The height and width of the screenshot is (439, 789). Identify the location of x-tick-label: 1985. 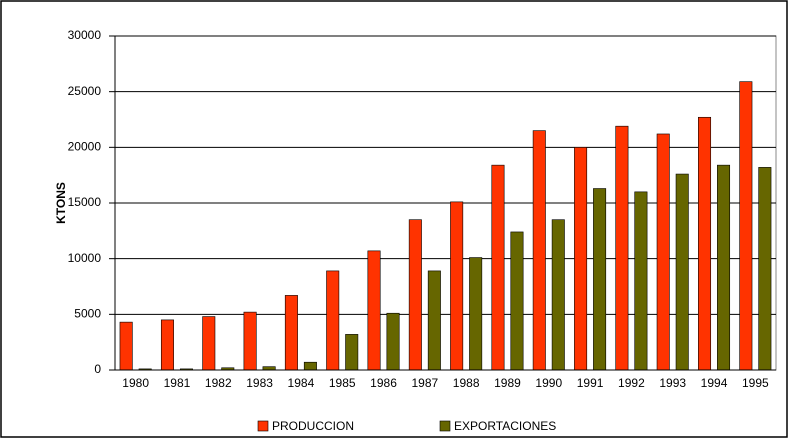
(342, 383).